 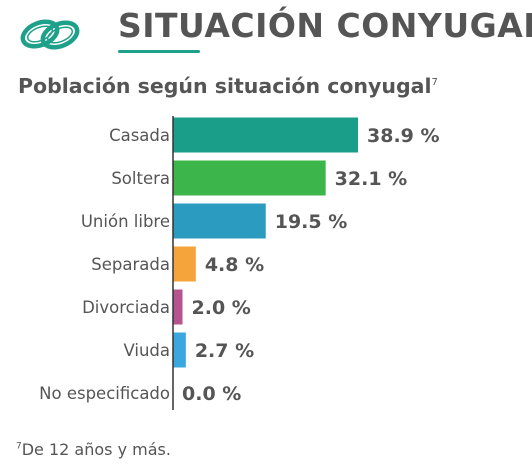 I want to click on value-label-soltera: 32.1 %, so click(x=371, y=179).